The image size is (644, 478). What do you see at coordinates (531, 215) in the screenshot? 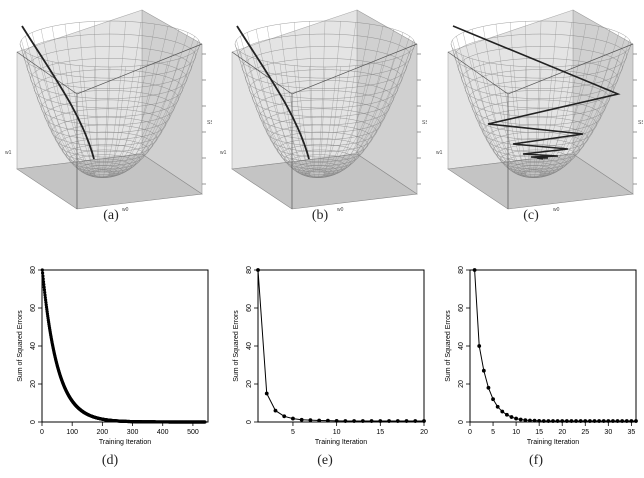
I see `caption-c: (c)` at bounding box center [531, 215].